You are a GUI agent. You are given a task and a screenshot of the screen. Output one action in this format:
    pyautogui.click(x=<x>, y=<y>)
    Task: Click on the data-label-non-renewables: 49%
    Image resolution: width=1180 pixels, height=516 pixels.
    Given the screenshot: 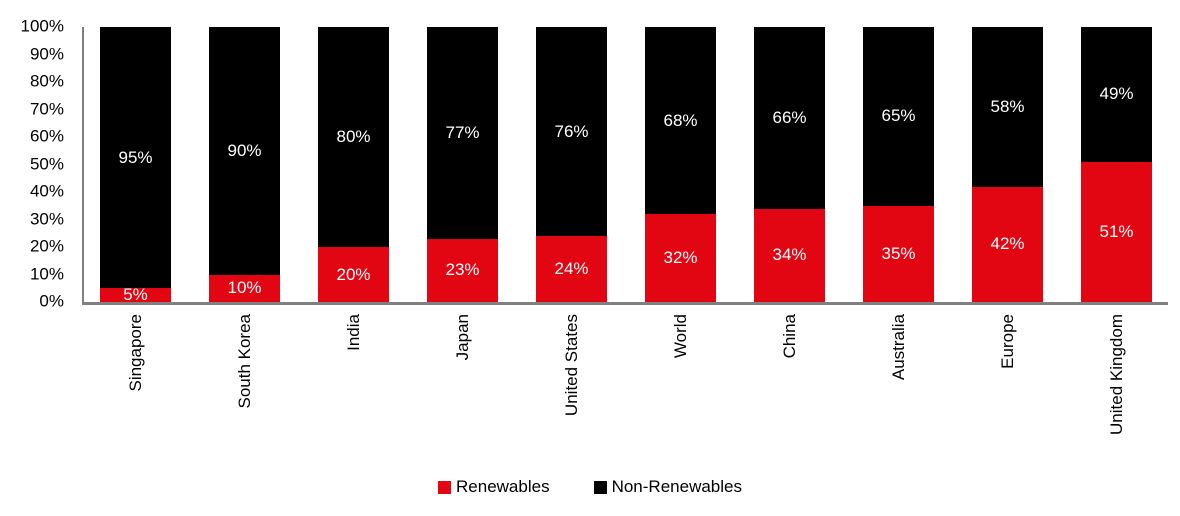 What is the action you would take?
    pyautogui.click(x=1116, y=94)
    